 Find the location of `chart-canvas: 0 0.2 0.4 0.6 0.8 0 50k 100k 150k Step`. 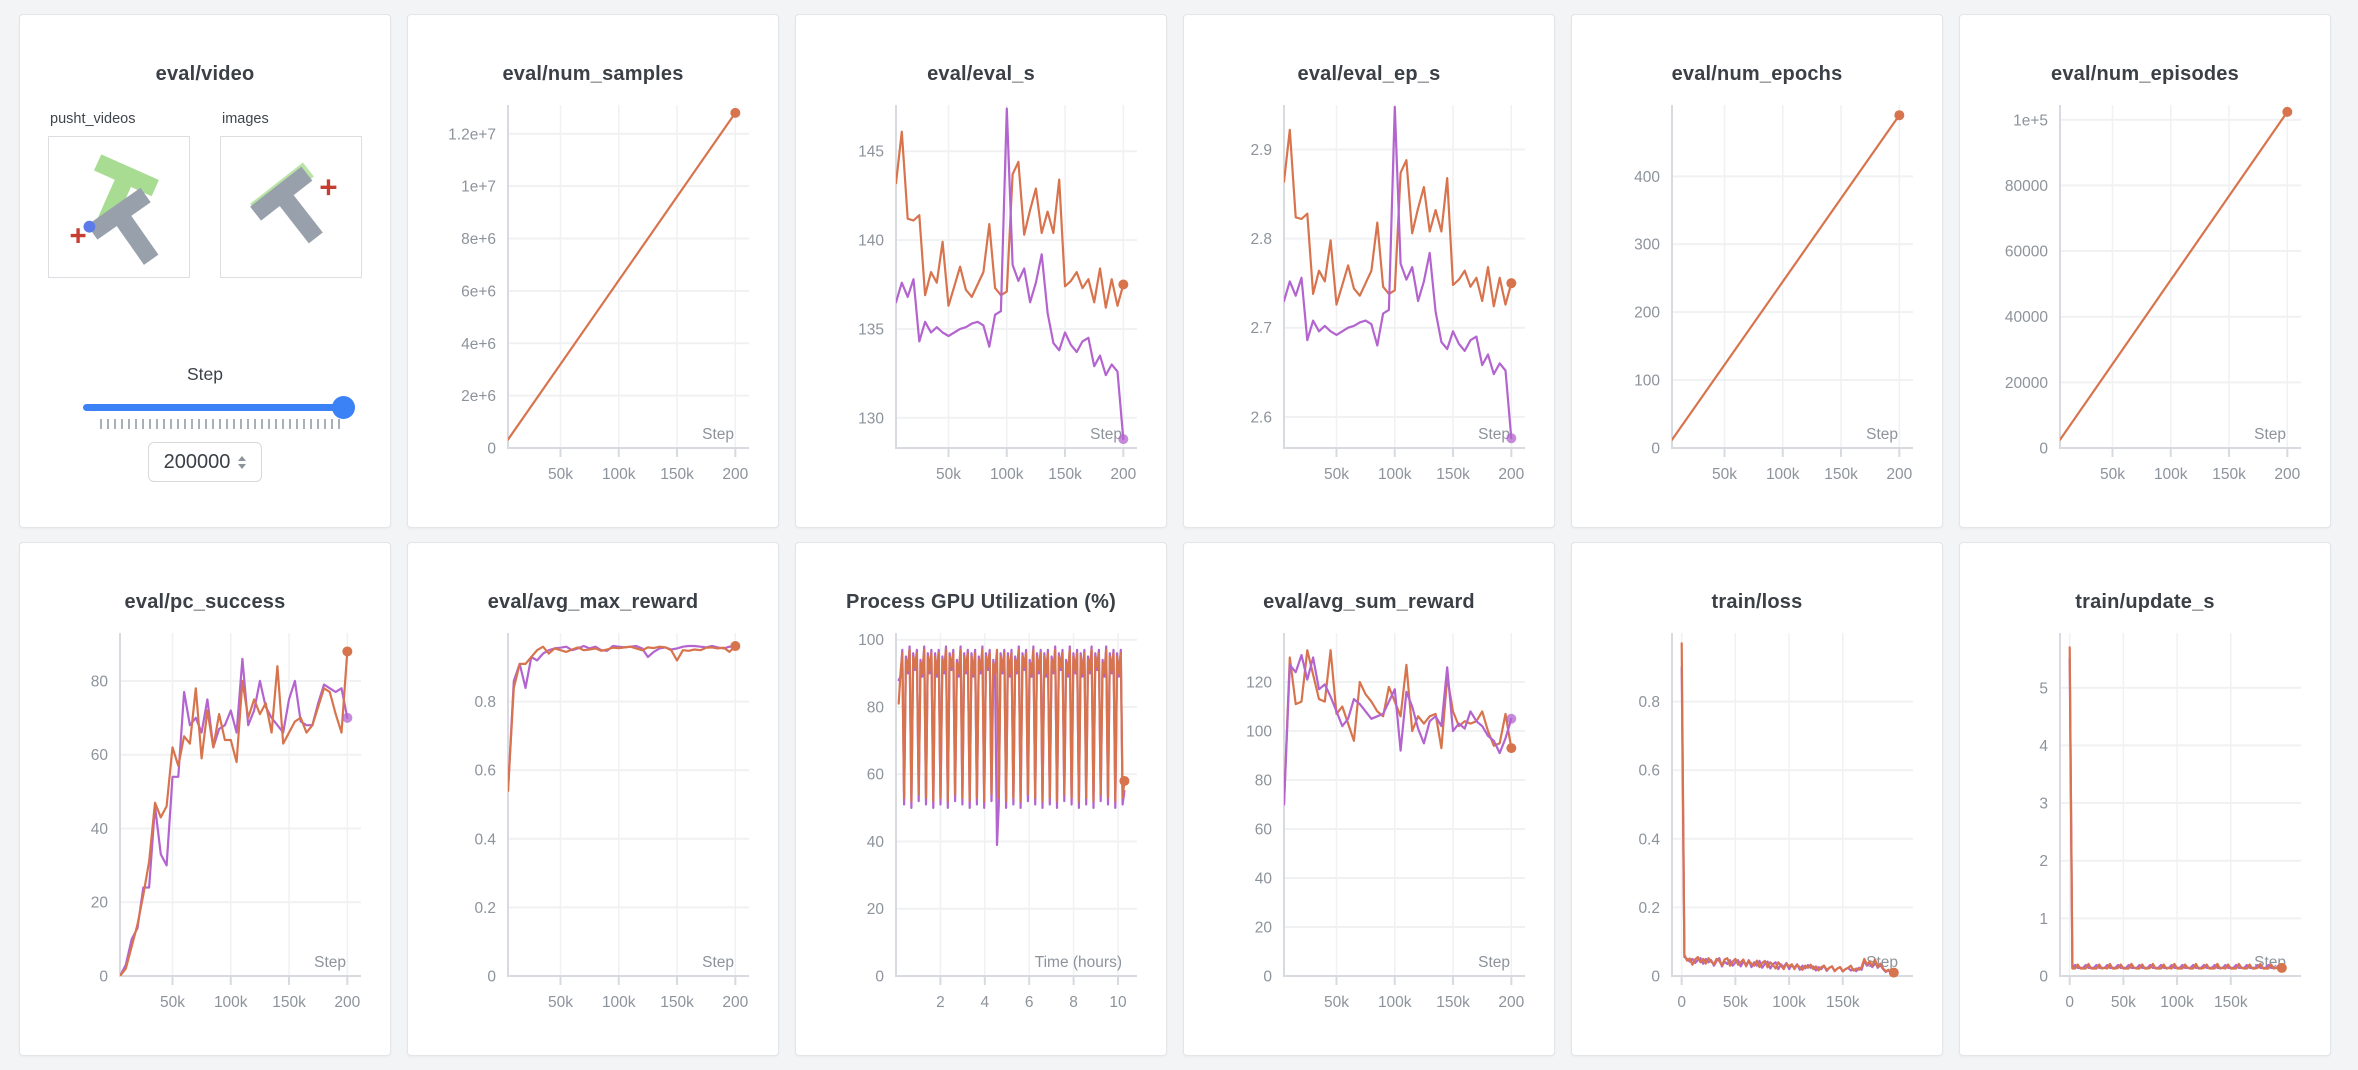

chart-canvas: 0 0.2 0.4 0.6 0.8 0 50k 100k 150k Step is located at coordinates (1757, 838).